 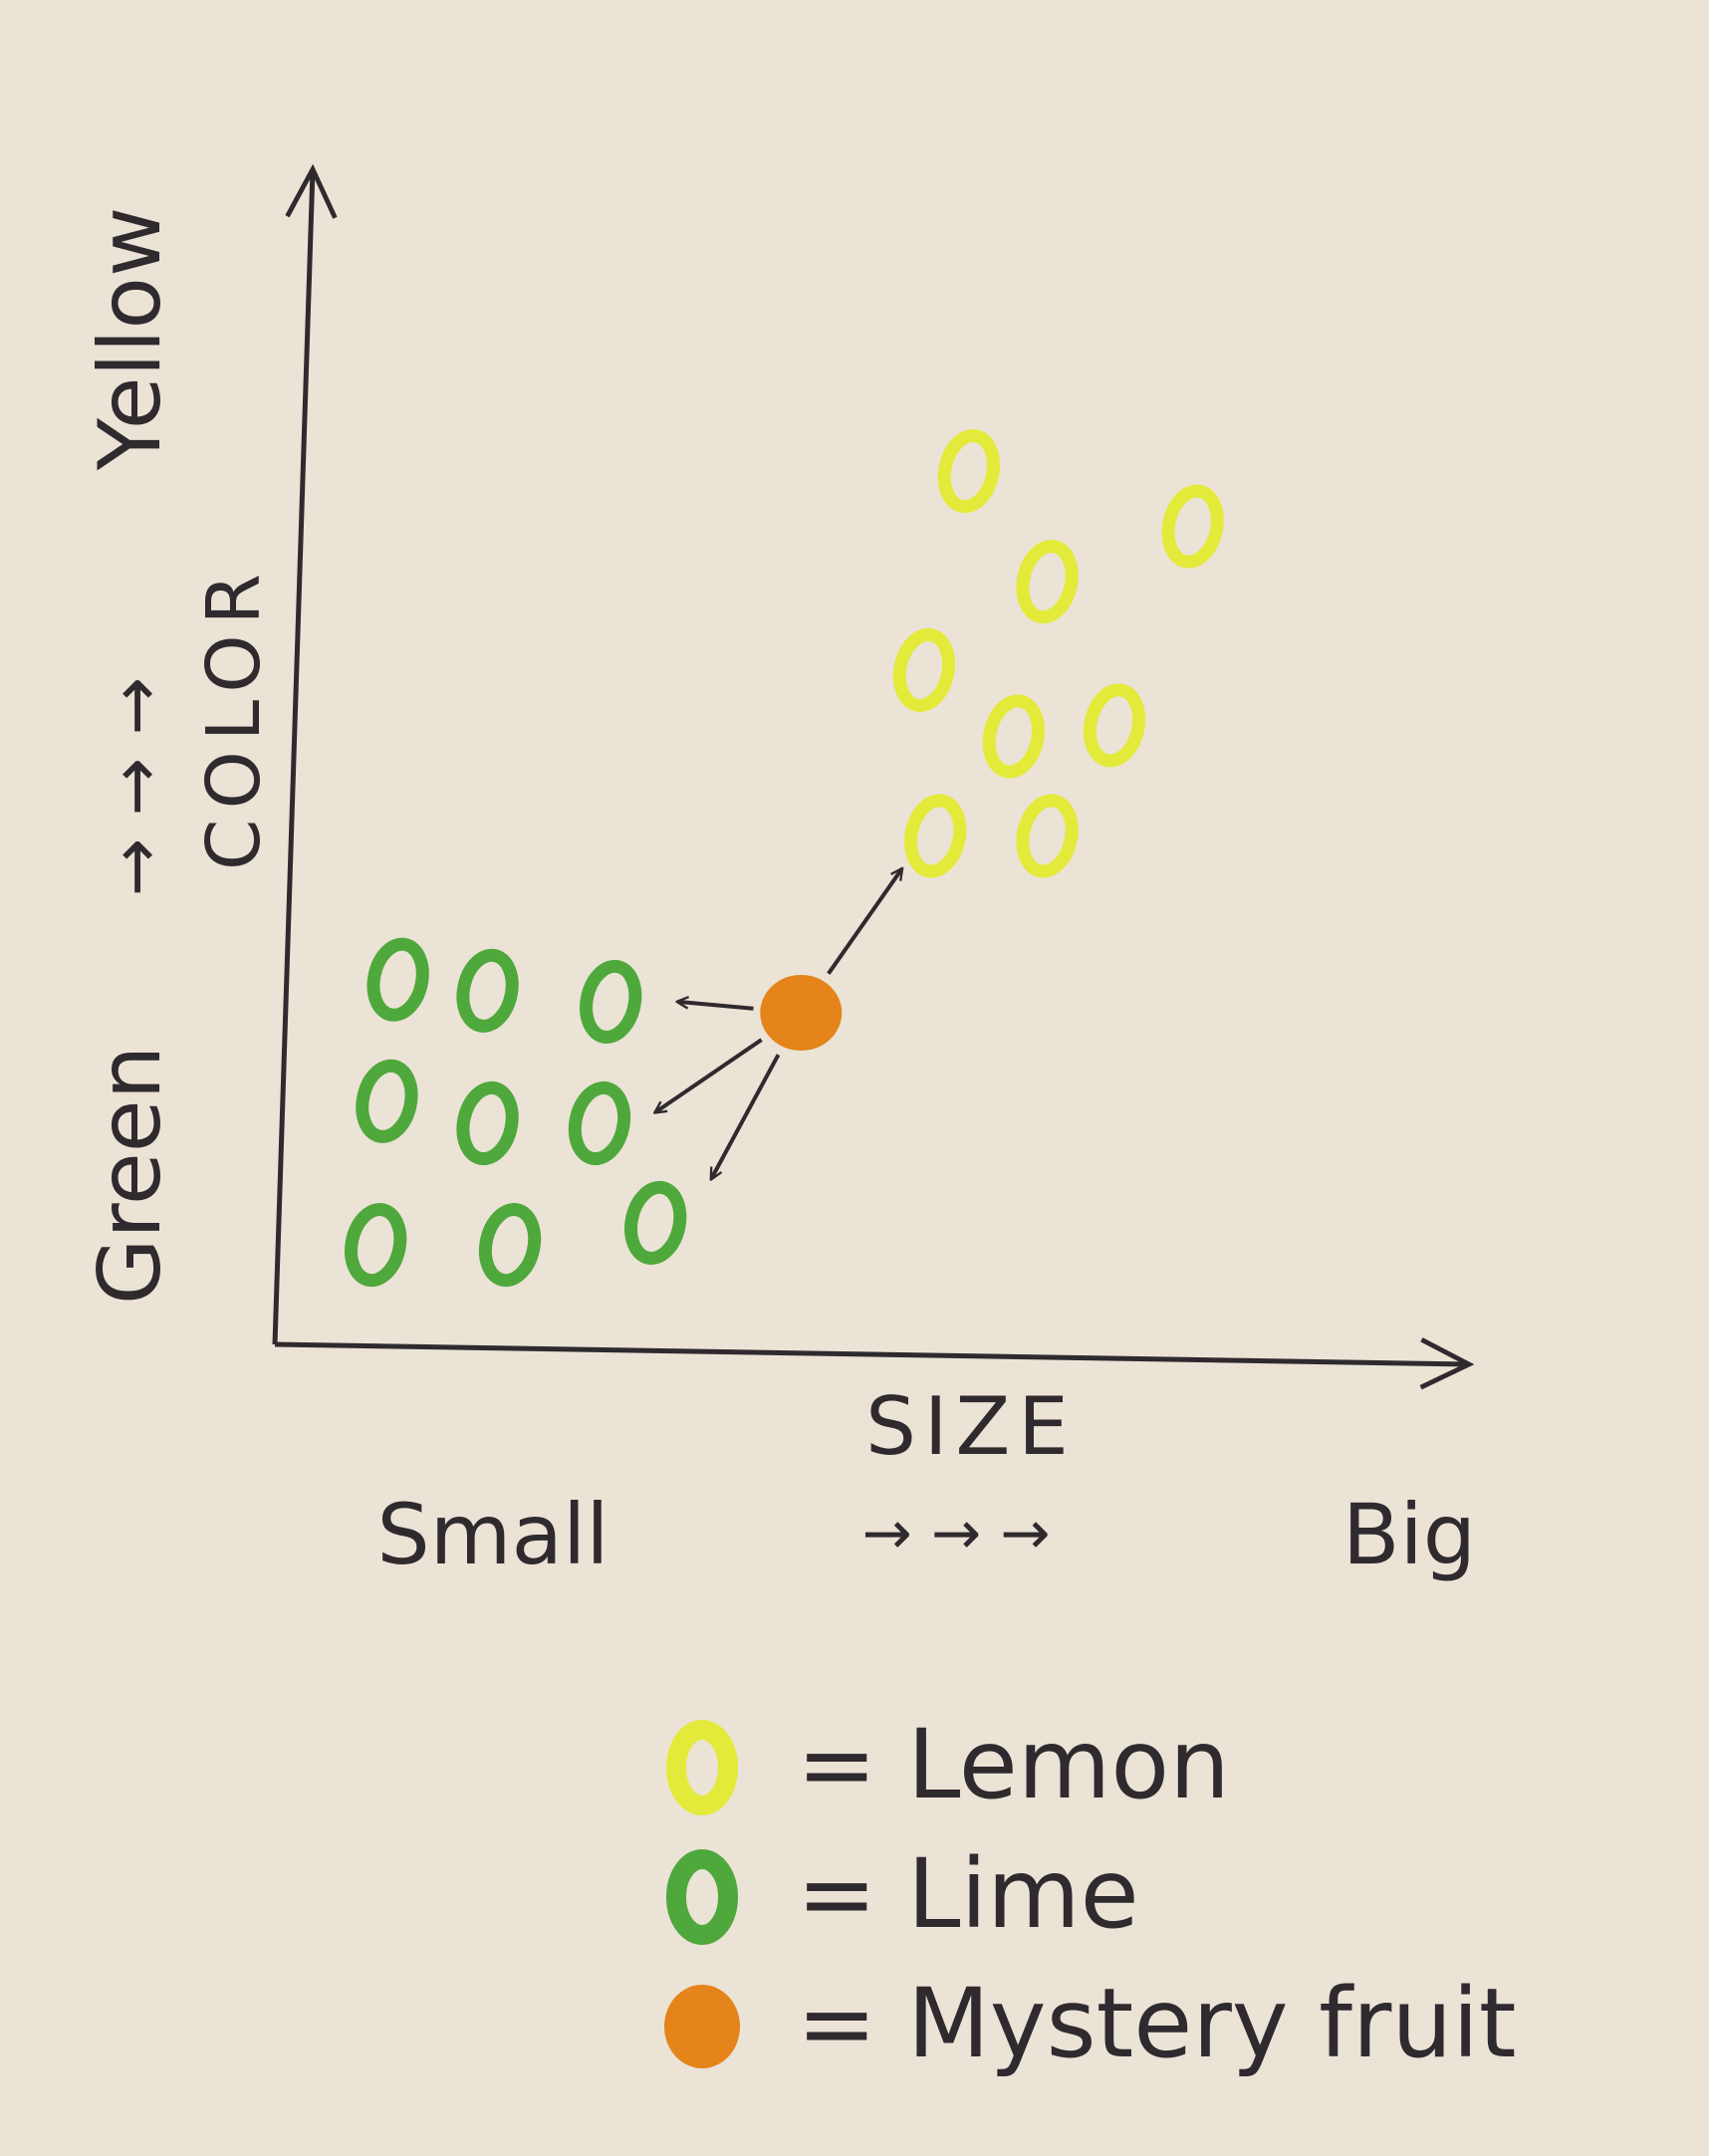 I want to click on legend-label-mystery-fruit: = Mystery fruit, so click(x=1157, y=2023).